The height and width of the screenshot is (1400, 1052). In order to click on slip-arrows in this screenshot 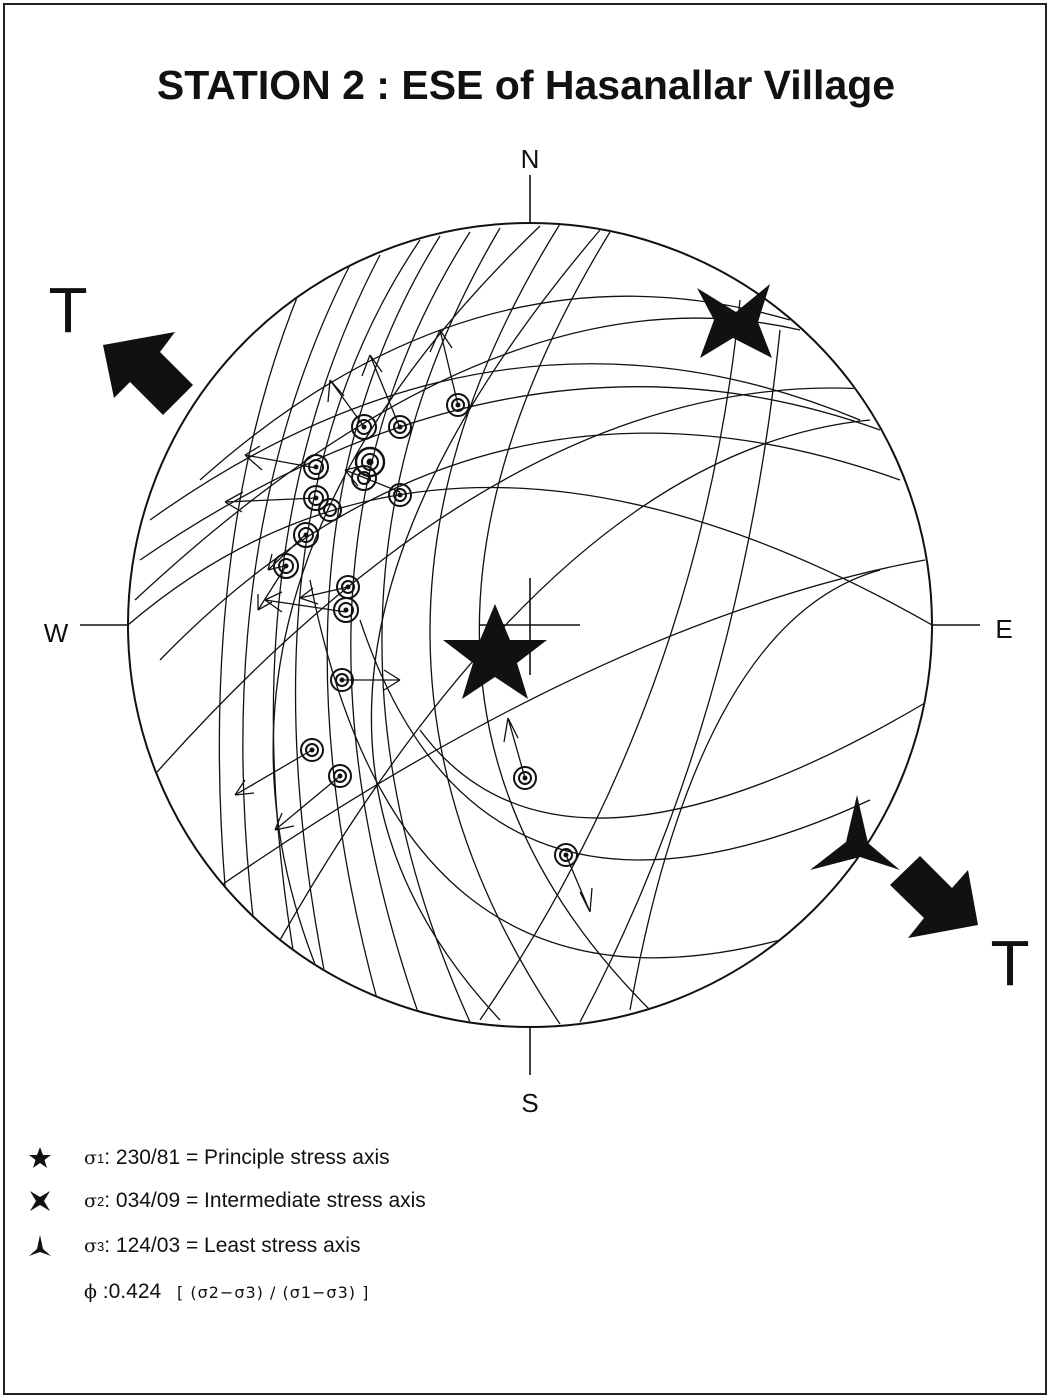, I will do `click(408, 621)`.